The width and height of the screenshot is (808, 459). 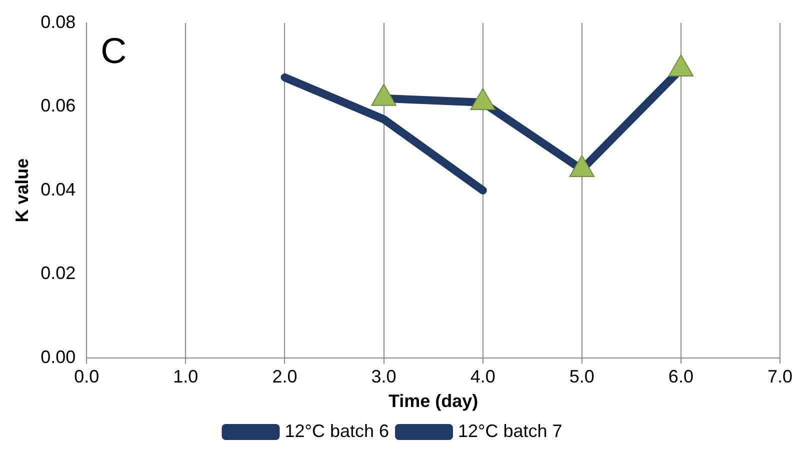 What do you see at coordinates (780, 376) in the screenshot?
I see `x-tick-label: 7.0` at bounding box center [780, 376].